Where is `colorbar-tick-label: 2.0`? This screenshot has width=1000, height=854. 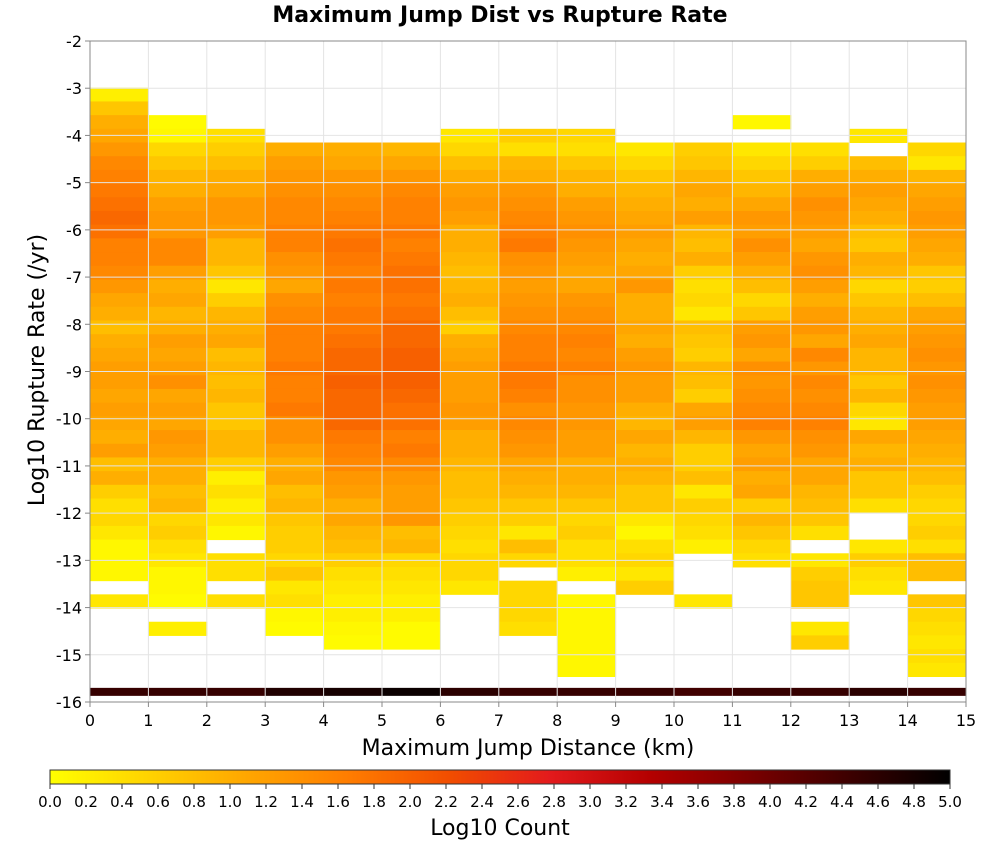 colorbar-tick-label: 2.0 is located at coordinates (410, 802).